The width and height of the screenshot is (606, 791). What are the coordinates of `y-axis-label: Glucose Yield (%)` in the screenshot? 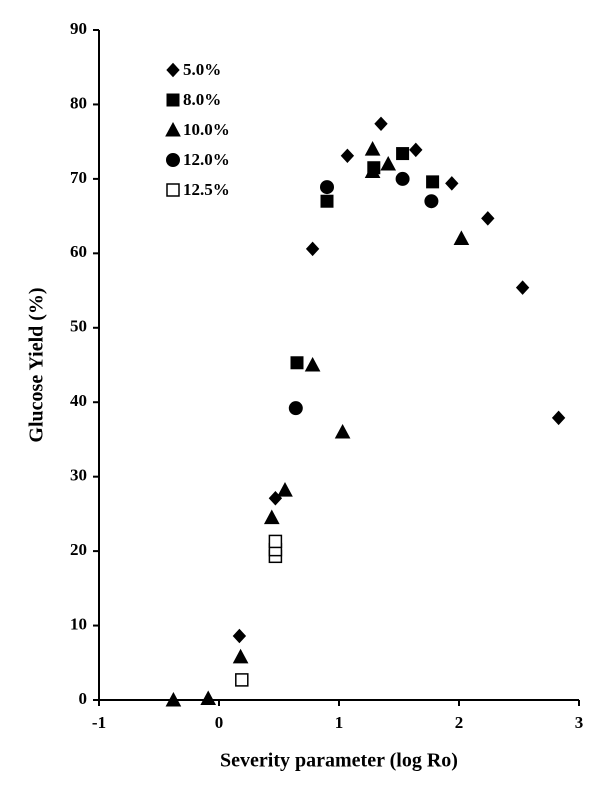 It's located at (37, 364).